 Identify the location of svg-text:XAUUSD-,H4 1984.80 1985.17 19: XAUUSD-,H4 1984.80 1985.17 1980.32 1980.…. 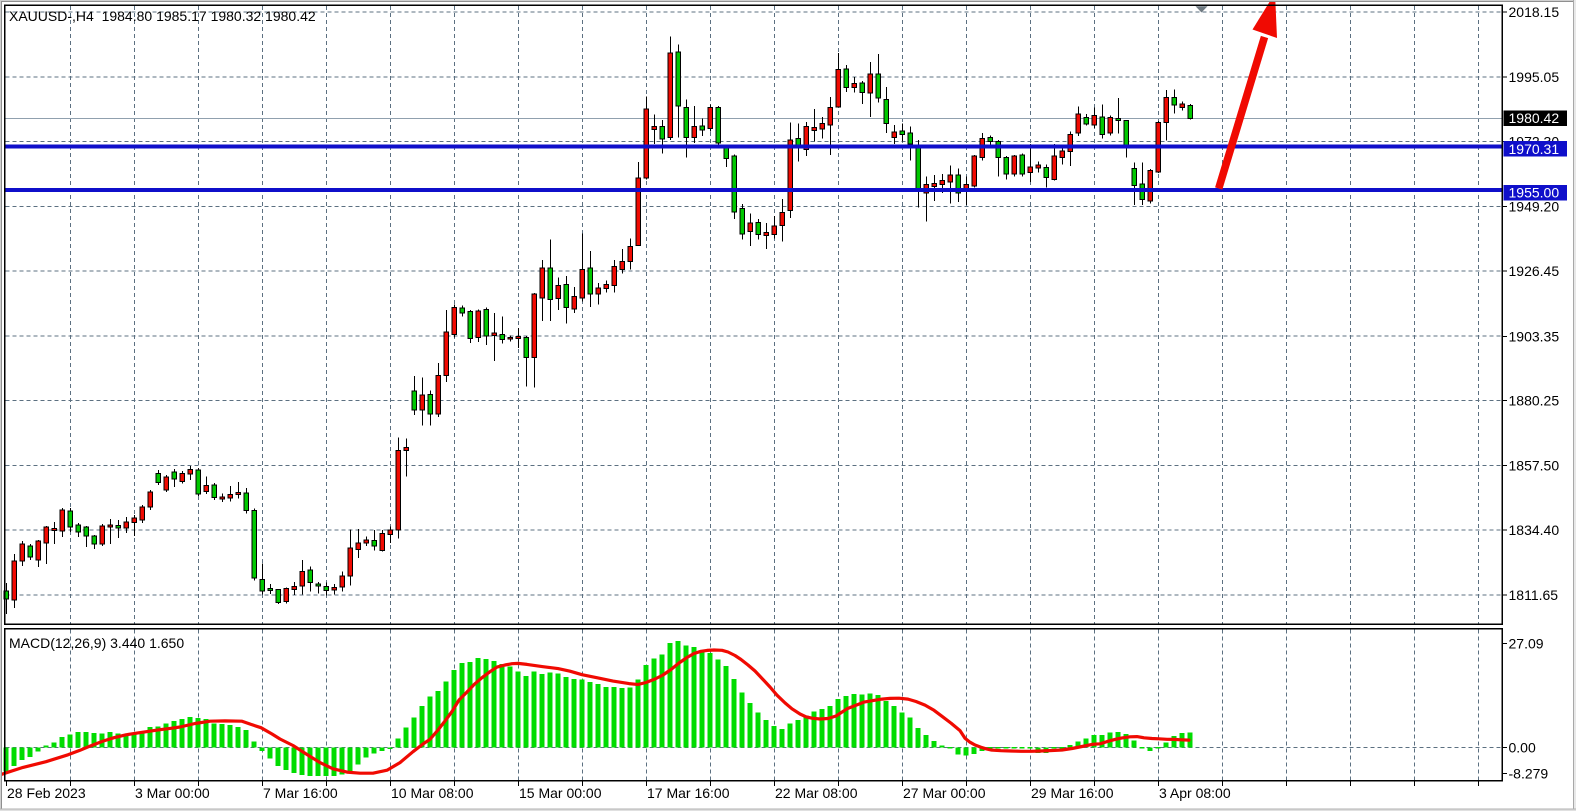
(162, 16).